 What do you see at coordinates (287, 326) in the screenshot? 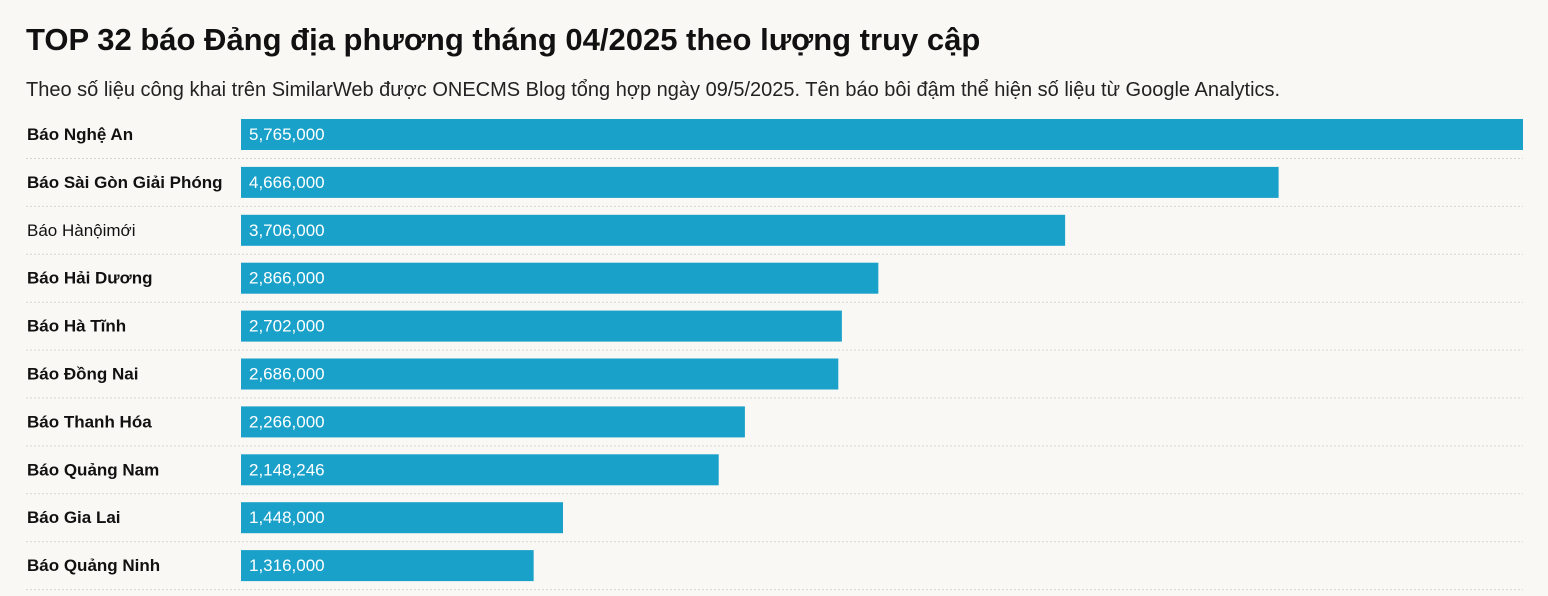
I see `bar-value-label: 2,702,000` at bounding box center [287, 326].